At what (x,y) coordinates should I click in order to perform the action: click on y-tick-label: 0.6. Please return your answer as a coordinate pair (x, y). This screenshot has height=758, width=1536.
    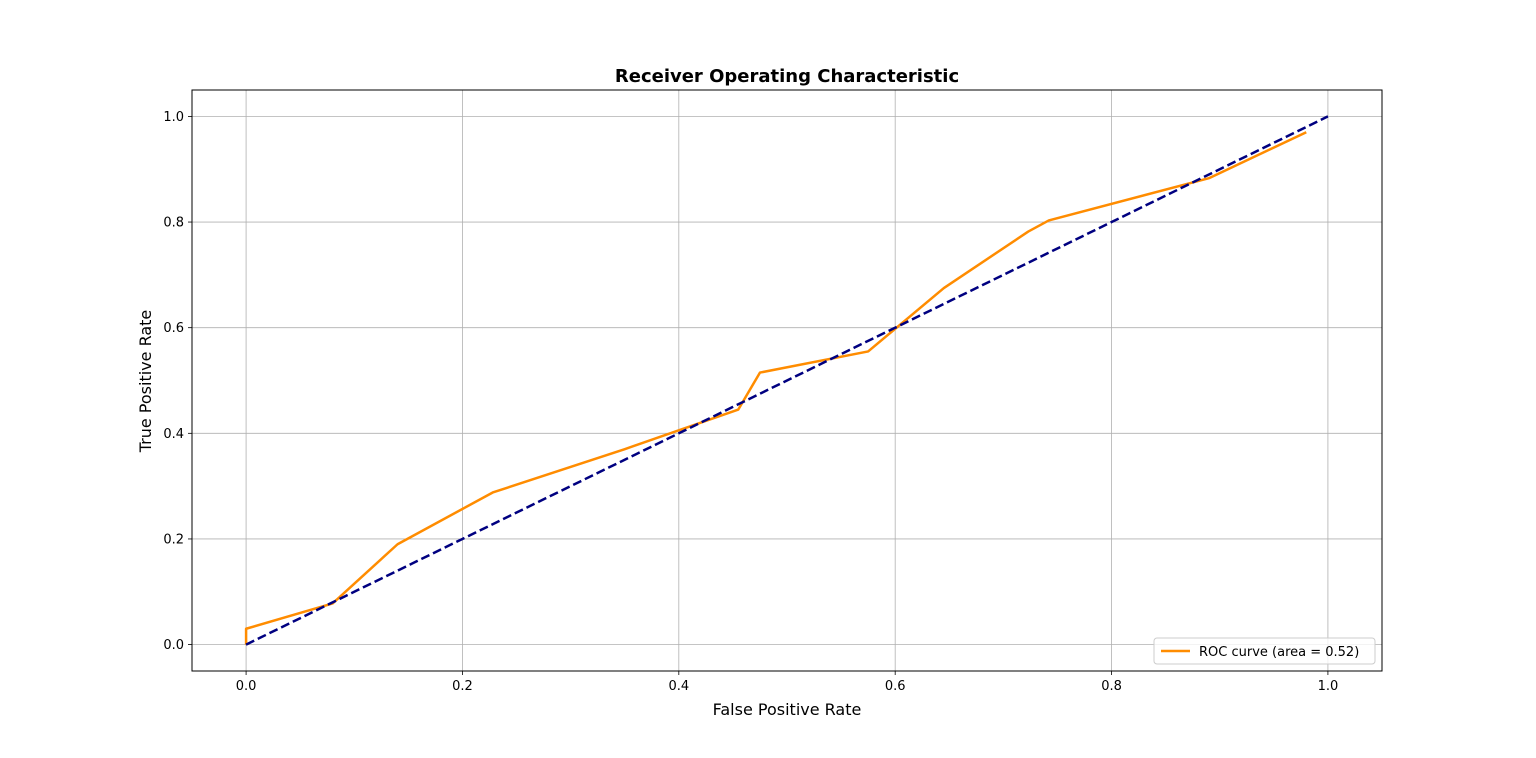
    Looking at the image, I should click on (173, 328).